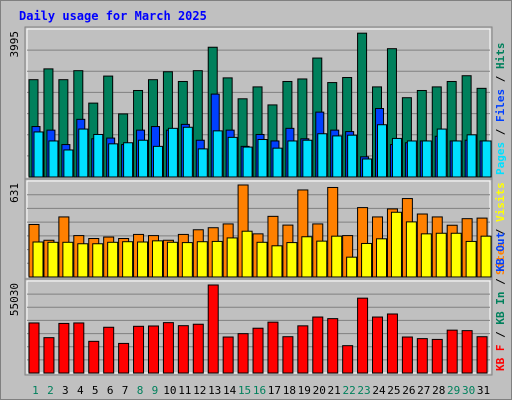 The image size is (512, 400). What do you see at coordinates (500, 109) in the screenshot?
I see `legend-entry: Files` at bounding box center [500, 109].